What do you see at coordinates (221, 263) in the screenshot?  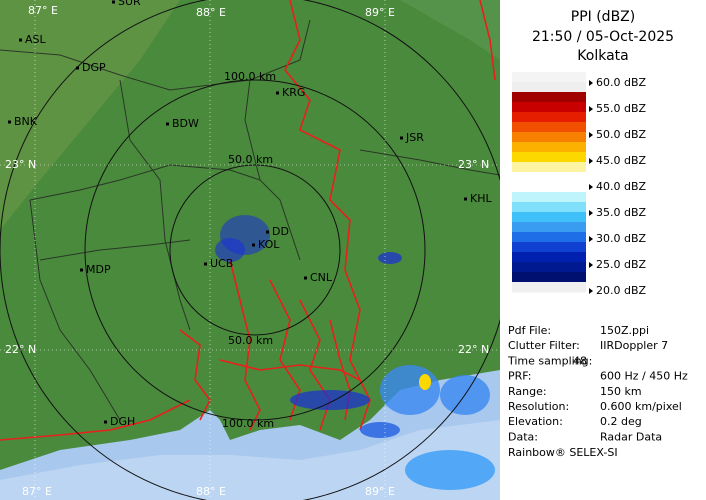 I see `city-label: UCB` at bounding box center [221, 263].